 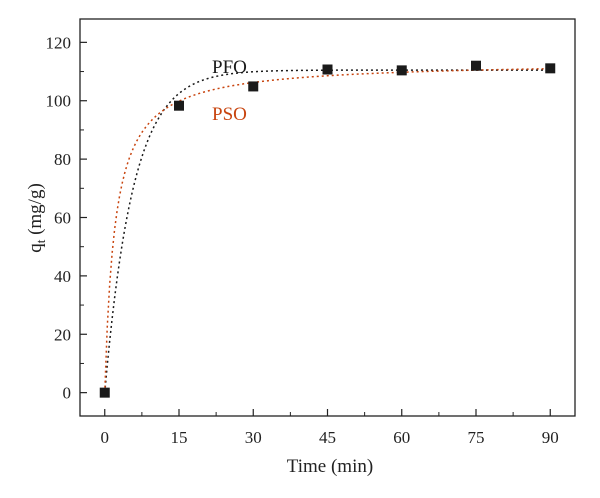 What do you see at coordinates (401, 437) in the screenshot?
I see `x-tick-label: 60` at bounding box center [401, 437].